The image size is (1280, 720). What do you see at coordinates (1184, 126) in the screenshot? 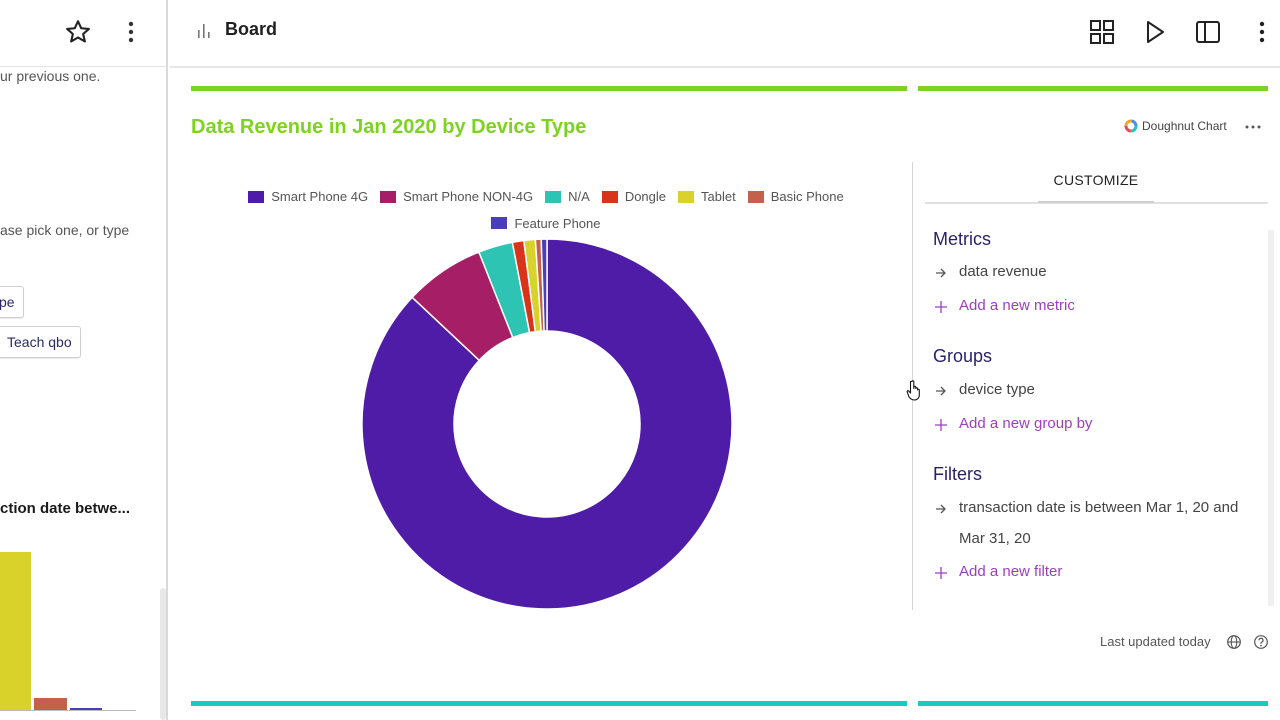
I see `chart-type-label: Doughnut Chart` at bounding box center [1184, 126].